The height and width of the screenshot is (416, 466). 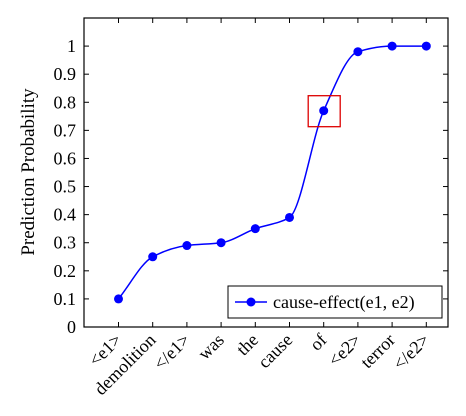 What do you see at coordinates (65, 215) in the screenshot?
I see `y-tick-label: 0.4` at bounding box center [65, 215].